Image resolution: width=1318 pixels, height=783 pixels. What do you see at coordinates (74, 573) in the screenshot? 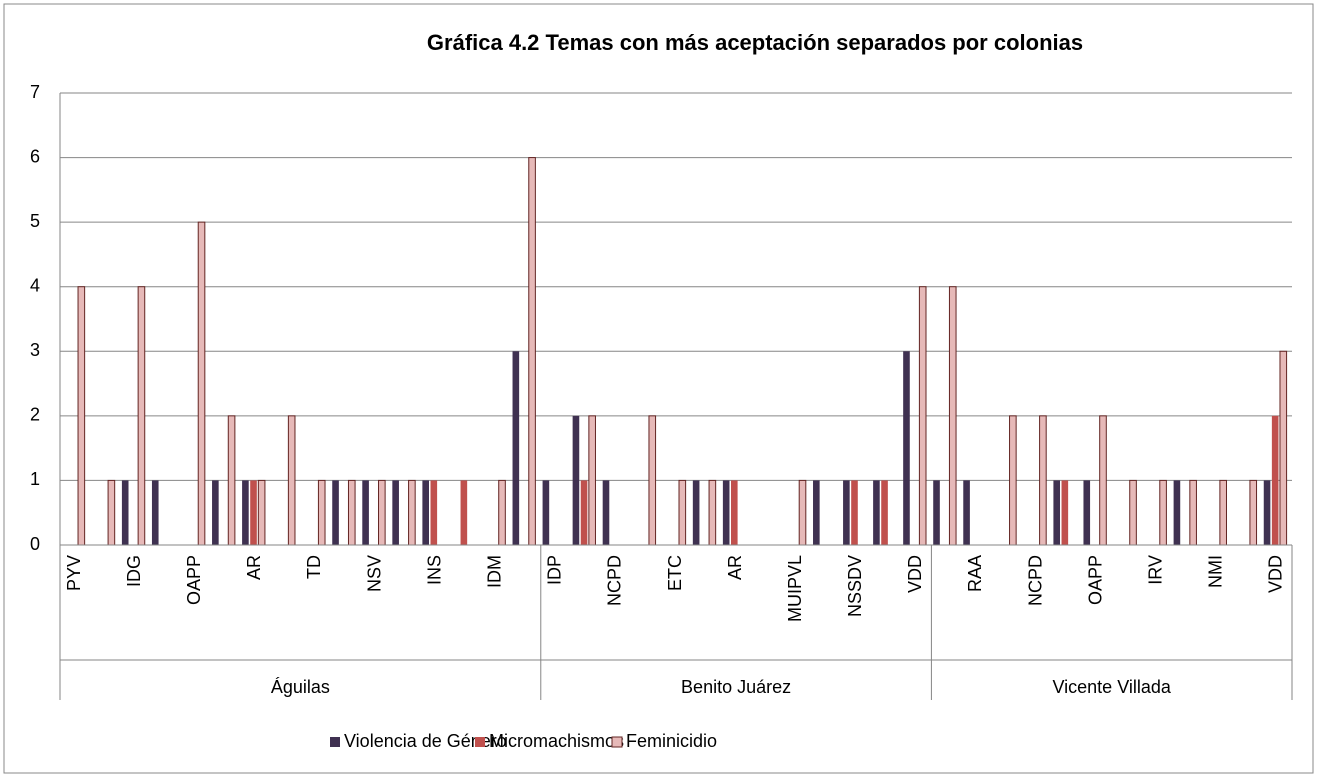
I see `x-tick-label: PYV` at bounding box center [74, 573].